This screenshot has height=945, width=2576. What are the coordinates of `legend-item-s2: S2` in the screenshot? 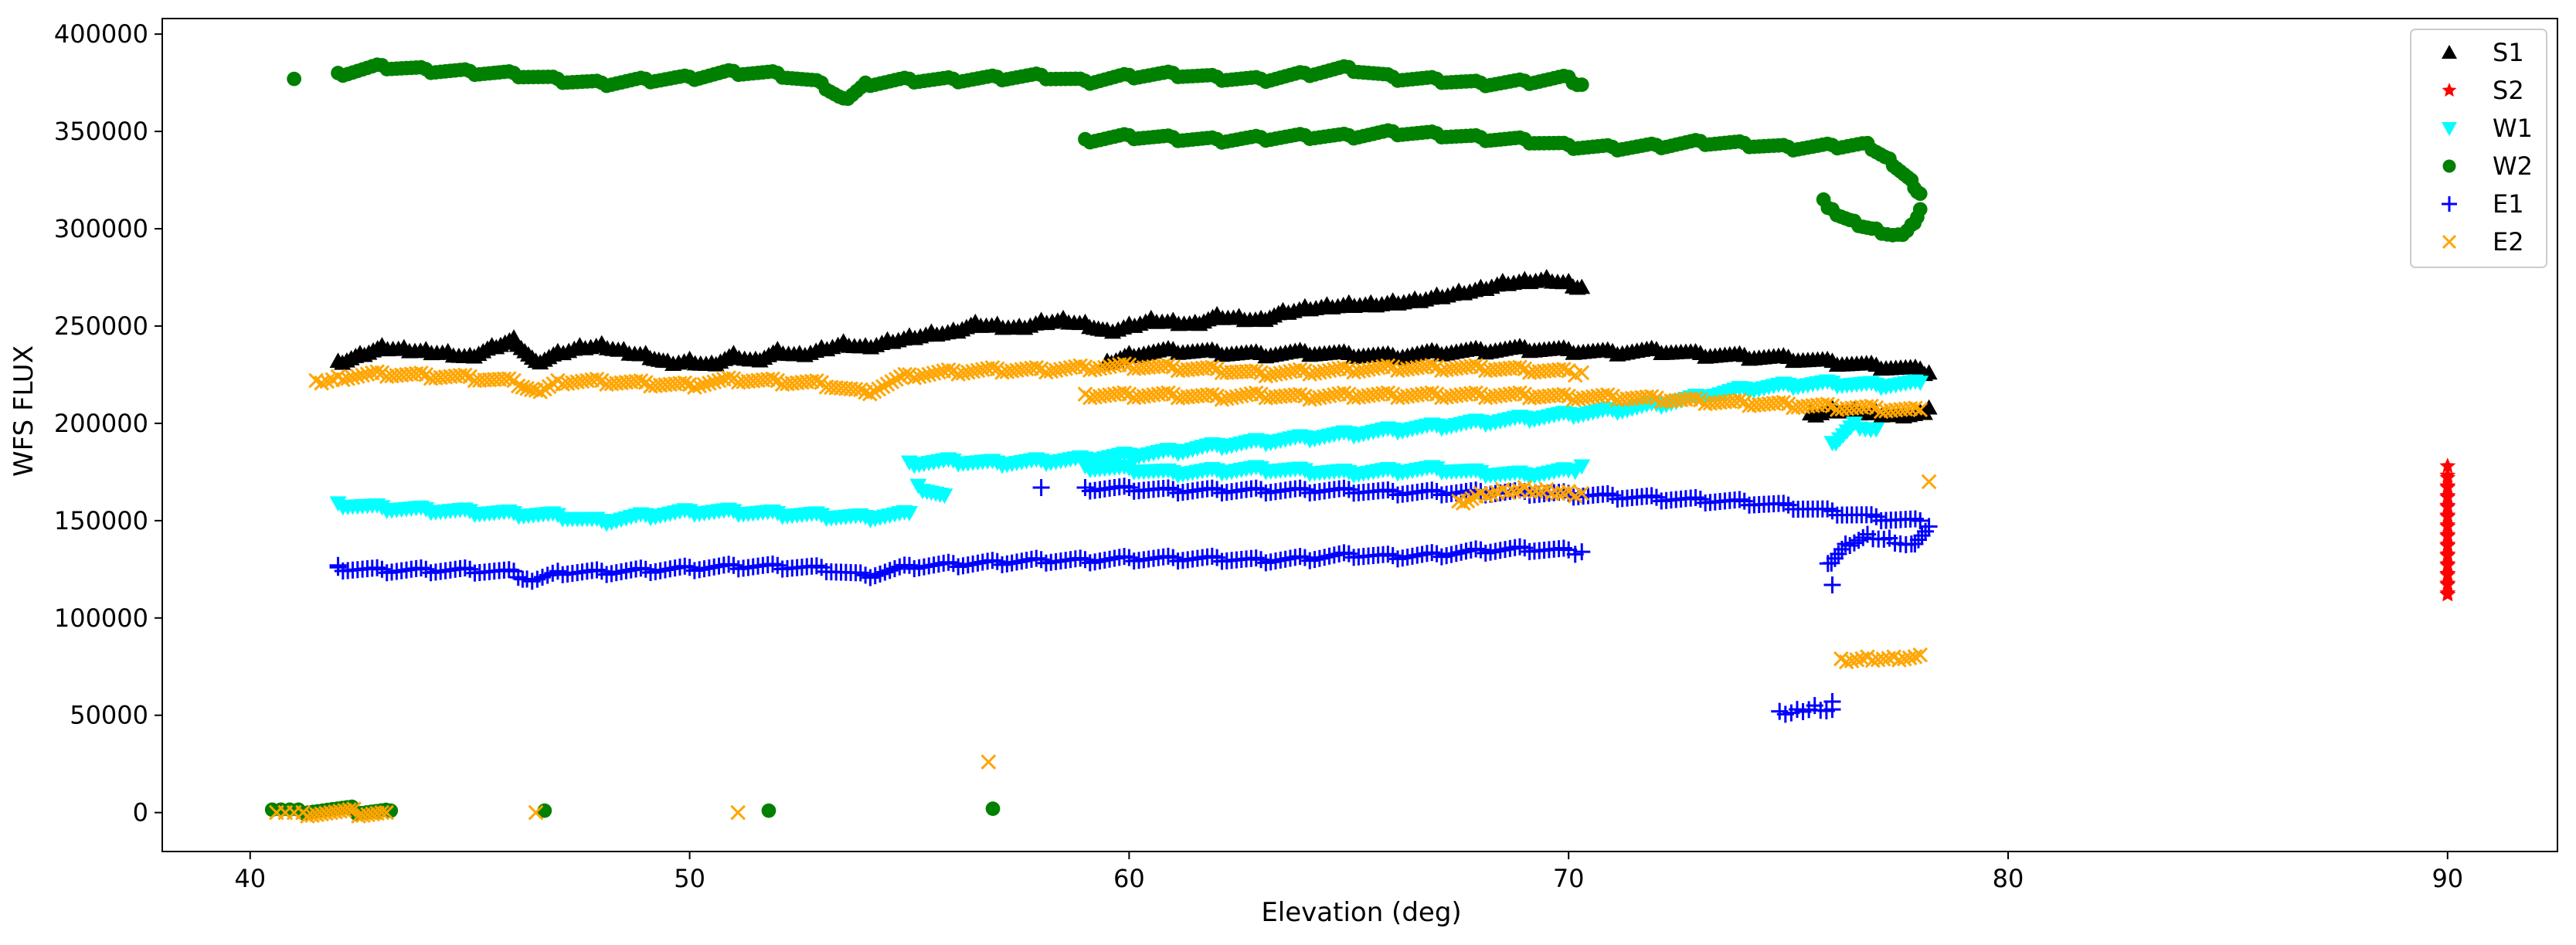 It's located at (2483, 90).